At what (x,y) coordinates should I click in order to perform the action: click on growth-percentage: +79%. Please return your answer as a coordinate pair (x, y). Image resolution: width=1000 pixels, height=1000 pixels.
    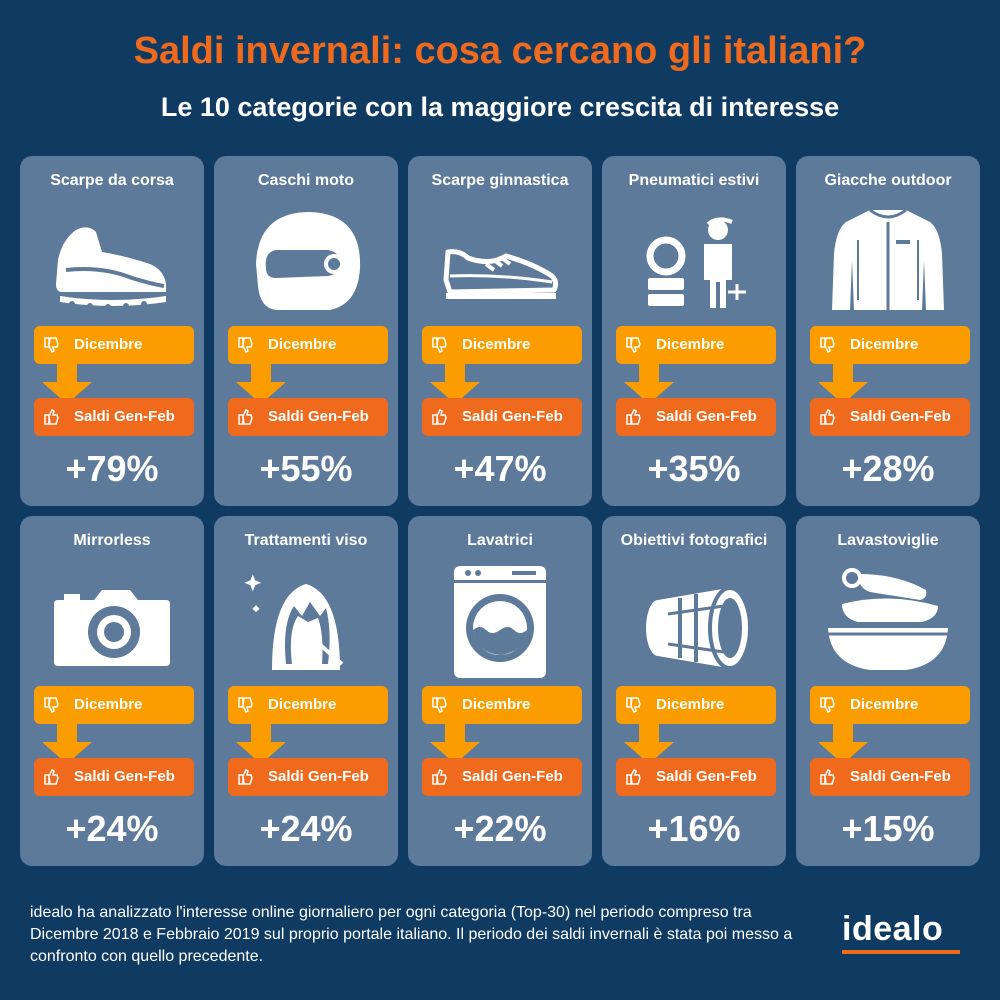
    Looking at the image, I should click on (112, 468).